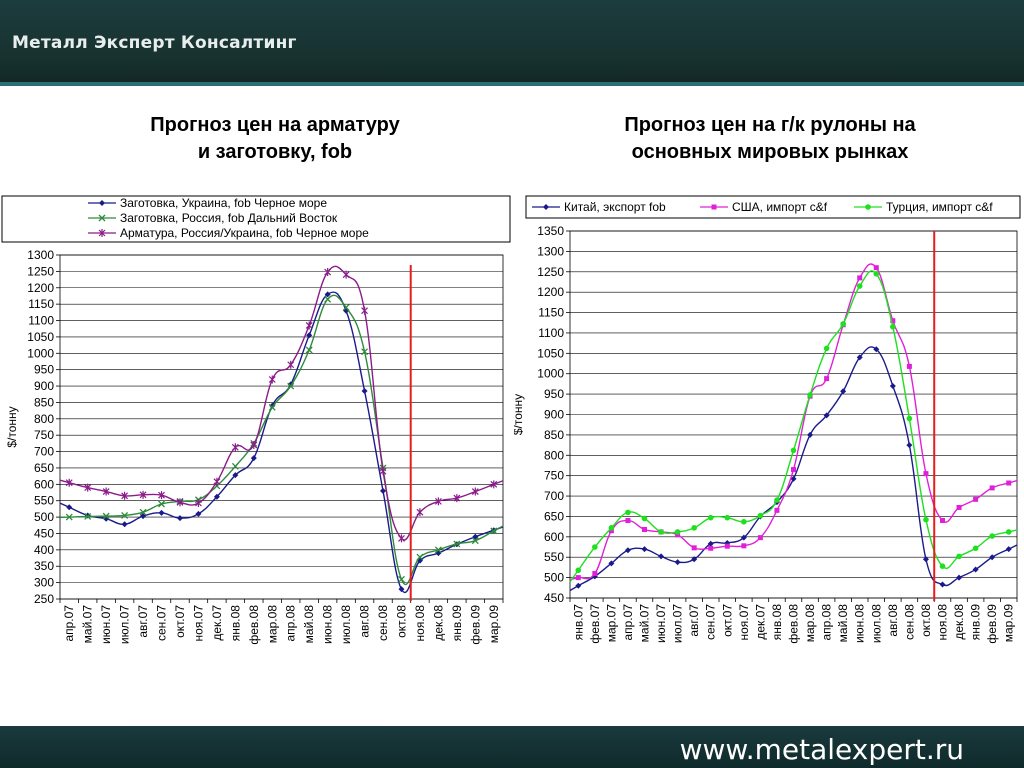  I want to click on right-y-tick-label: 950, so click(554, 394).